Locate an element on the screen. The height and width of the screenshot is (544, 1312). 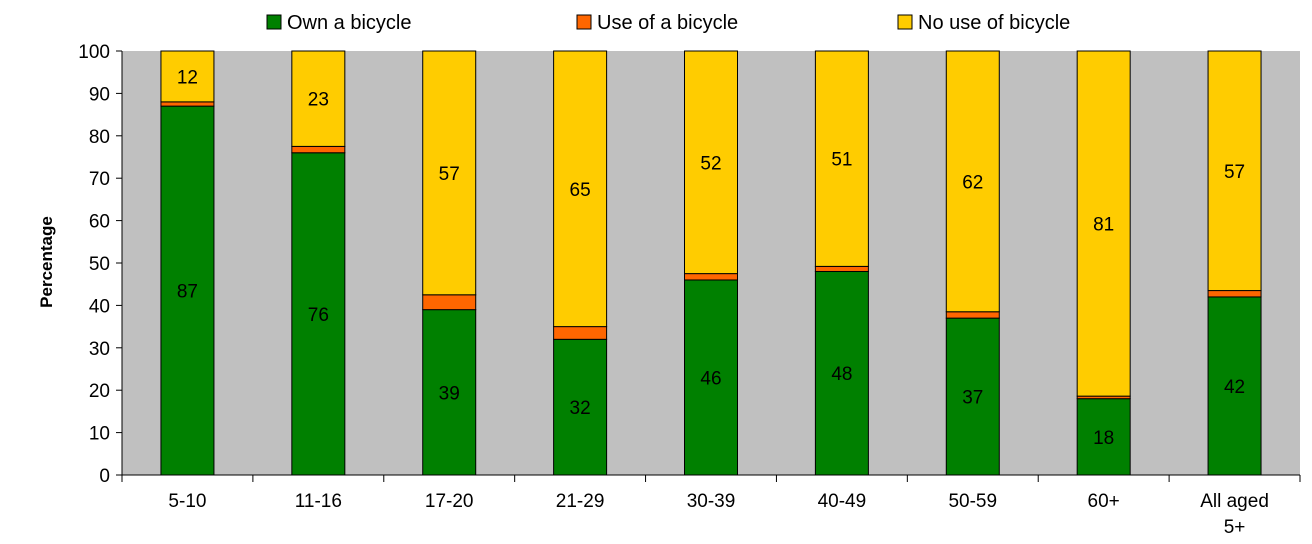
data-label-1-8: 18 is located at coordinates (1103, 438).